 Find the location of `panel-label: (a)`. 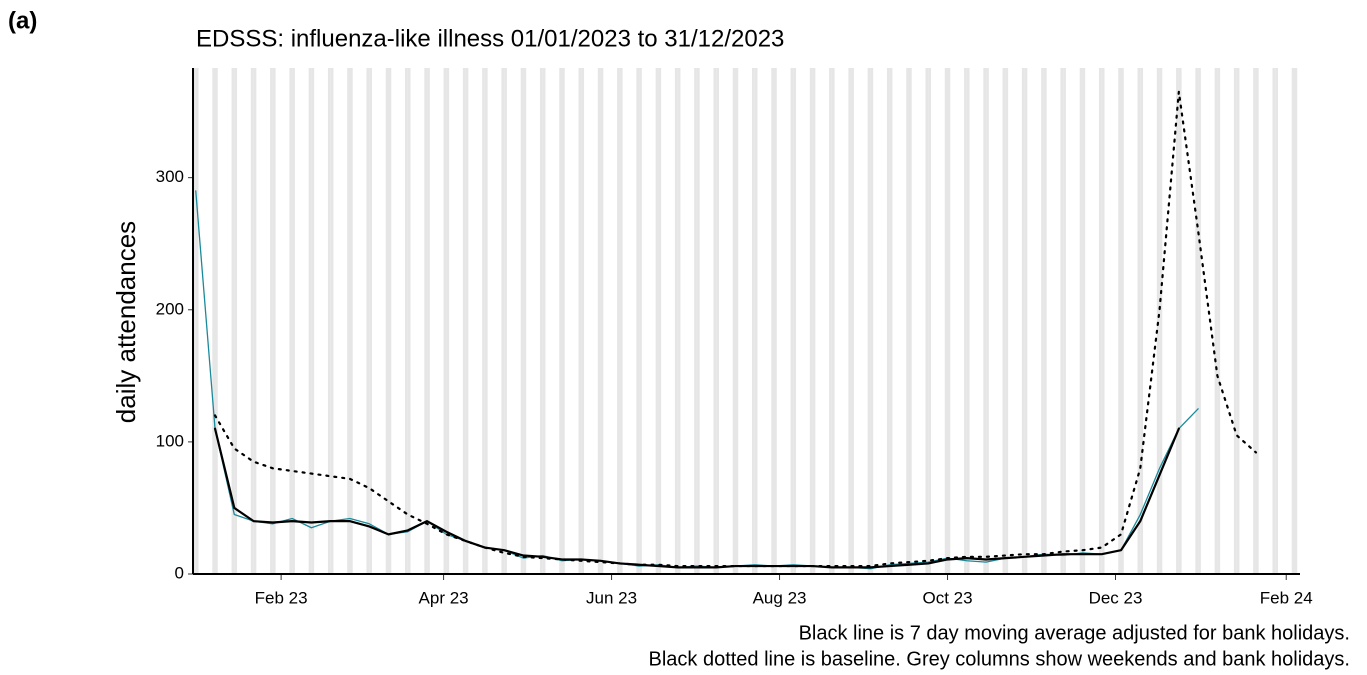

panel-label: (a) is located at coordinates (22, 20).